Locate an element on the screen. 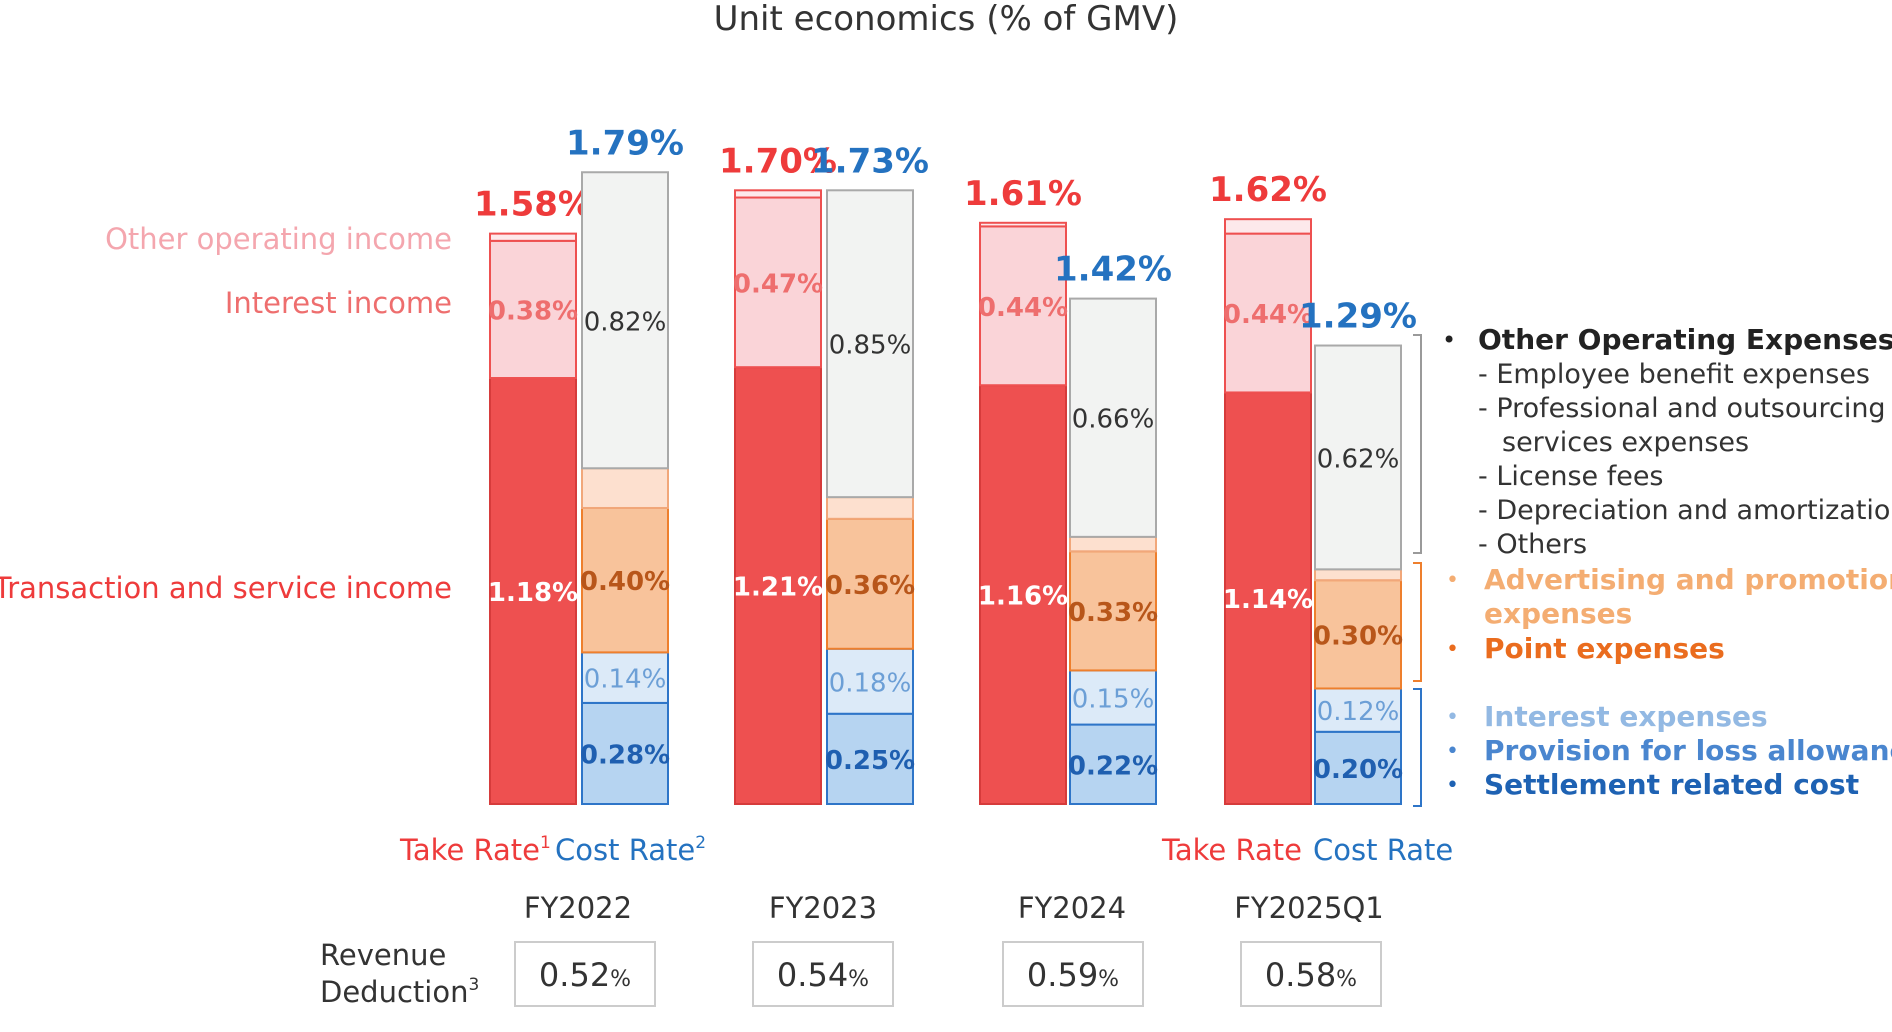  take-bar-other-operating-income-fy2022 is located at coordinates (533, 237).